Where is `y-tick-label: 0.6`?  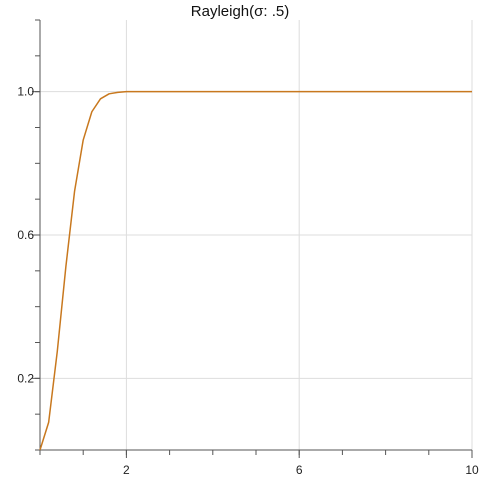
y-tick-label: 0.6 is located at coordinates (25, 235).